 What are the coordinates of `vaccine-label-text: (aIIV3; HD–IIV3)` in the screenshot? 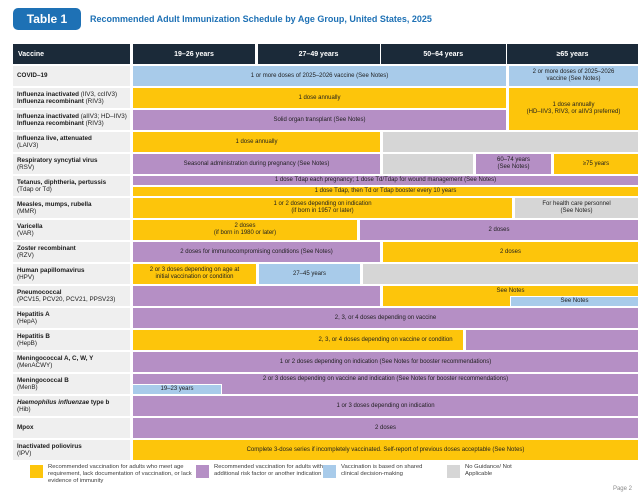 It's located at (103, 116).